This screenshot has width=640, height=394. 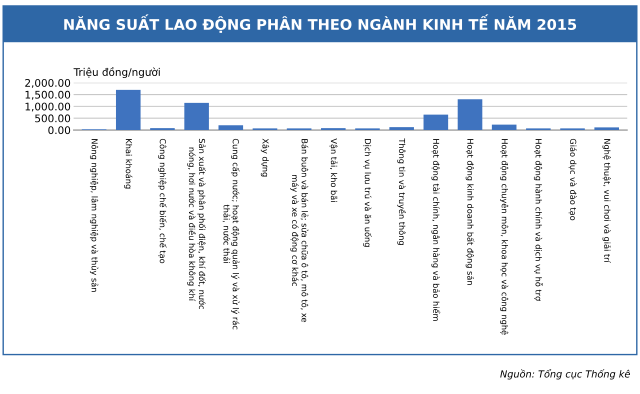 What do you see at coordinates (470, 212) in the screenshot?
I see `x-tick-label: Hoạt động kinh doanh bất động sản` at bounding box center [470, 212].